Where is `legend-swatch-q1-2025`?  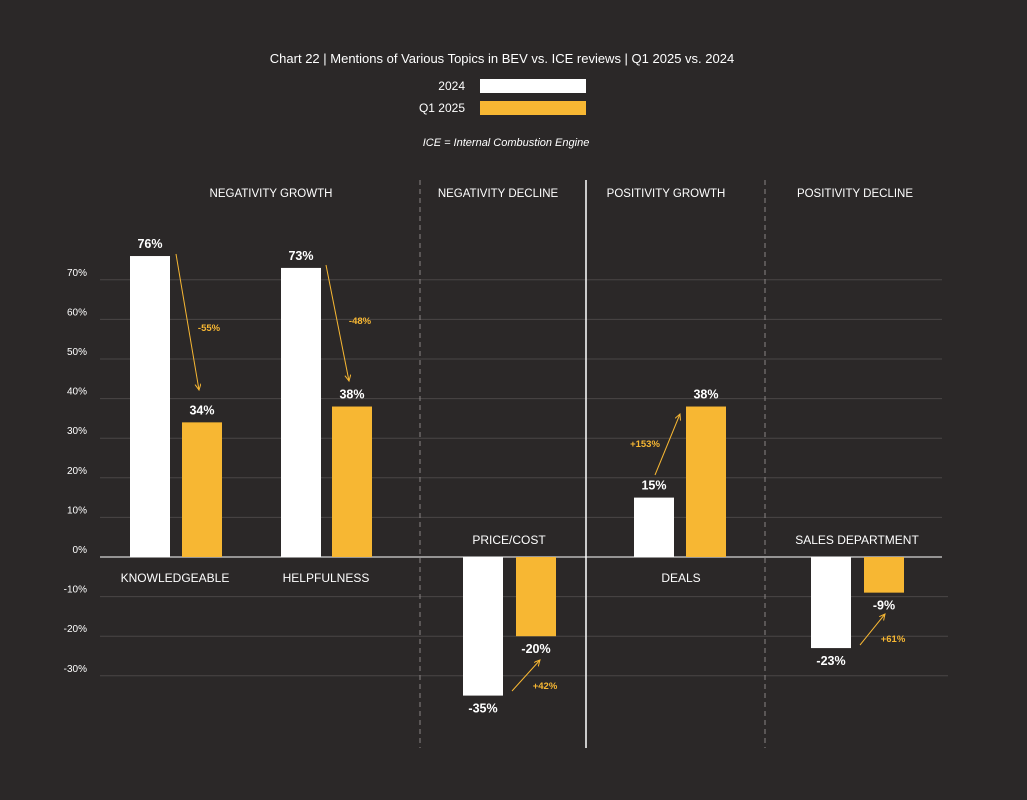 legend-swatch-q1-2025 is located at coordinates (533, 108).